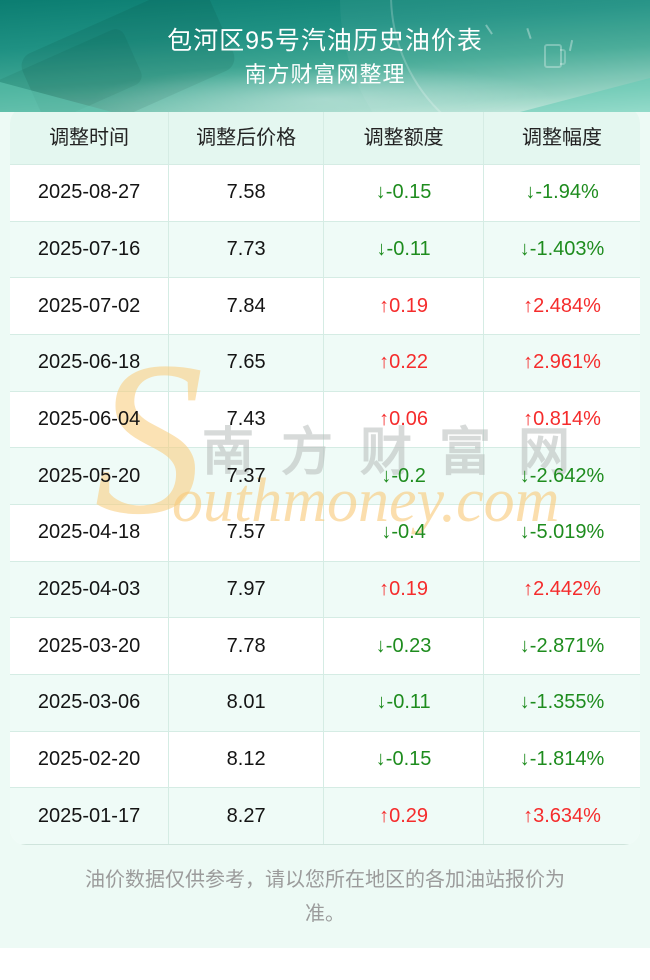  I want to click on glow-decoration, so click(325, 88).